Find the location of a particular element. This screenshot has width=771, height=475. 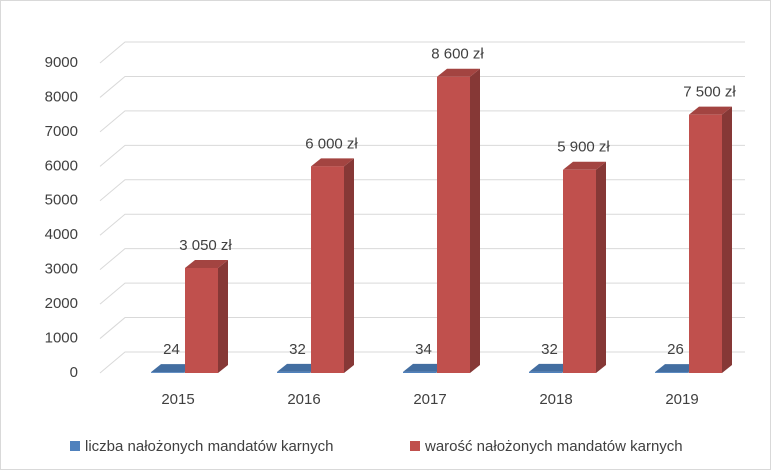

x-tick-label: 2018 is located at coordinates (555, 399).